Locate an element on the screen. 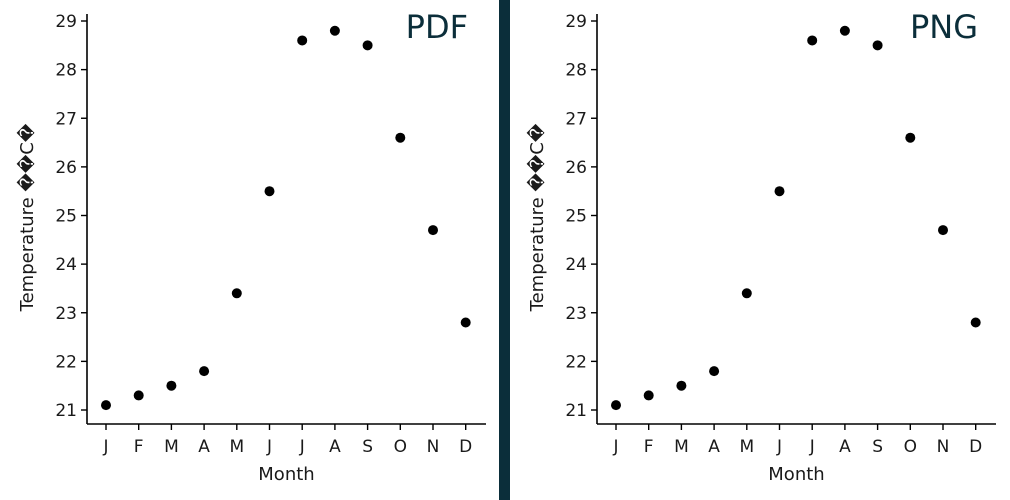 The width and height of the screenshot is (1010, 500). panel-label: PDF is located at coordinates (437, 27).